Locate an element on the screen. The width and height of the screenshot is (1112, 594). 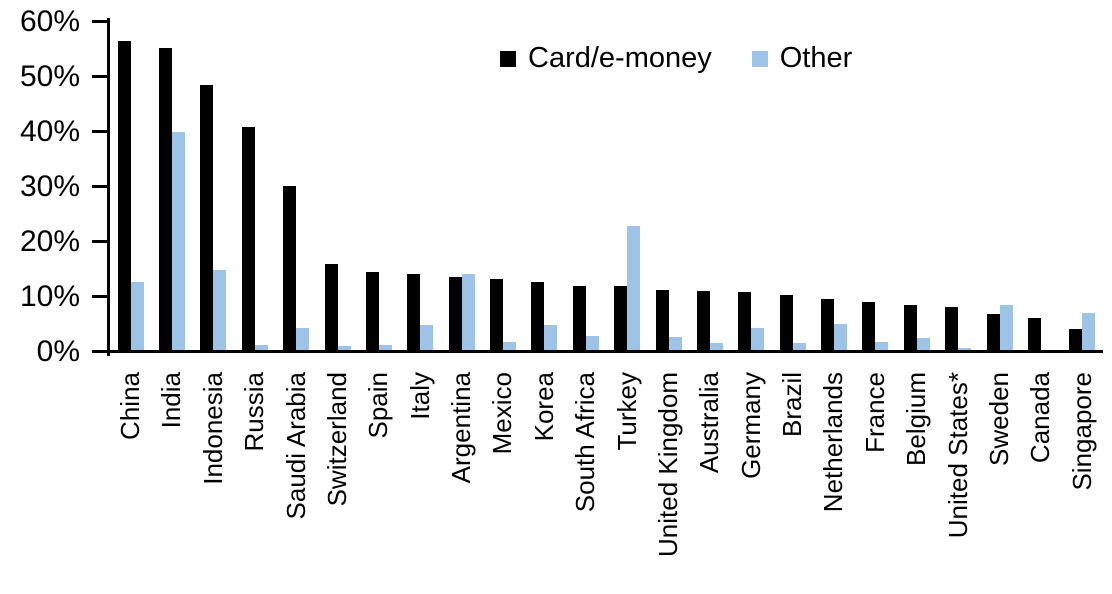
category-label: India is located at coordinates (171, 400).